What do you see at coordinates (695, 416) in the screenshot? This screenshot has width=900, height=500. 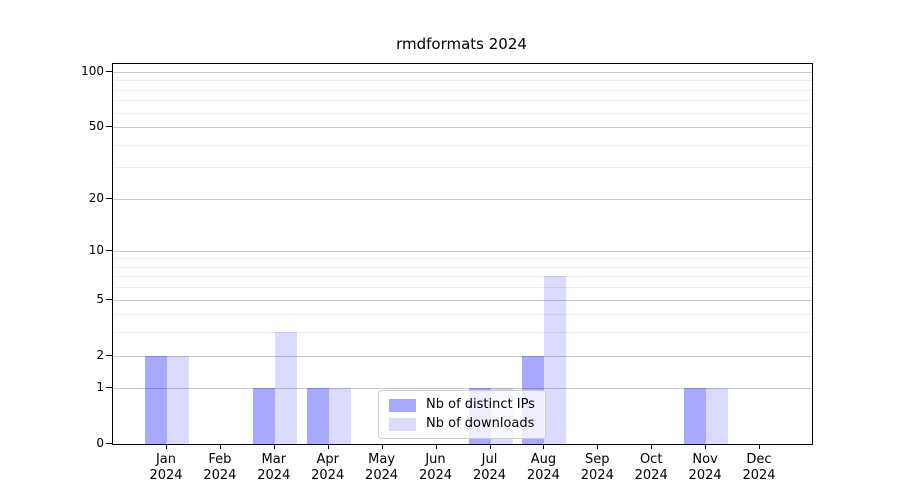 I see `bar-ips-nov` at bounding box center [695, 416].